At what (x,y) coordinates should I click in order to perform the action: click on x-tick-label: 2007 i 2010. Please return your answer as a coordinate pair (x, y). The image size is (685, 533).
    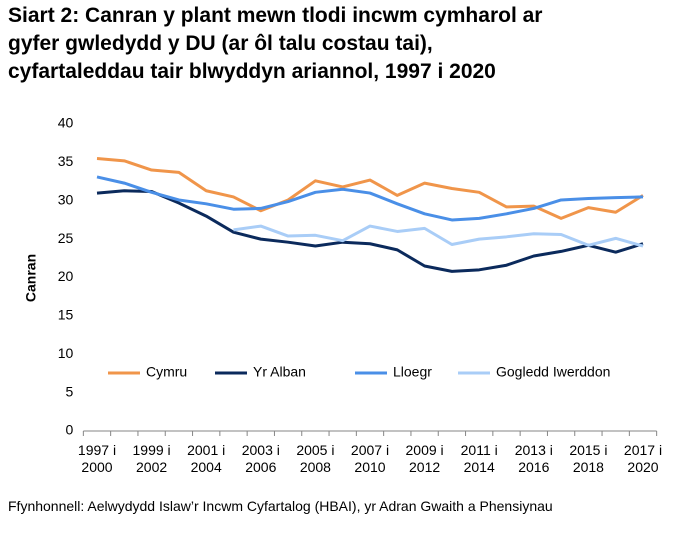
    Looking at the image, I should click on (370, 458).